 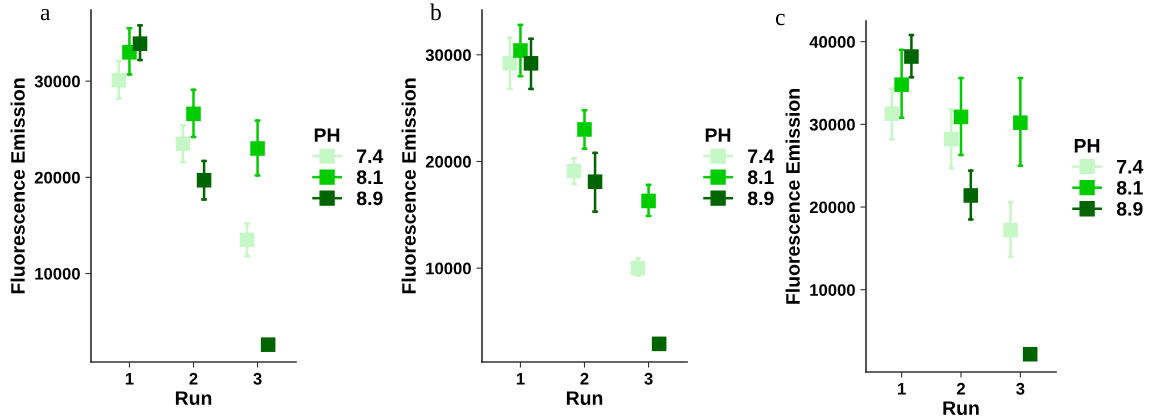 What do you see at coordinates (45, 14) in the screenshot?
I see `chart-title: a` at bounding box center [45, 14].